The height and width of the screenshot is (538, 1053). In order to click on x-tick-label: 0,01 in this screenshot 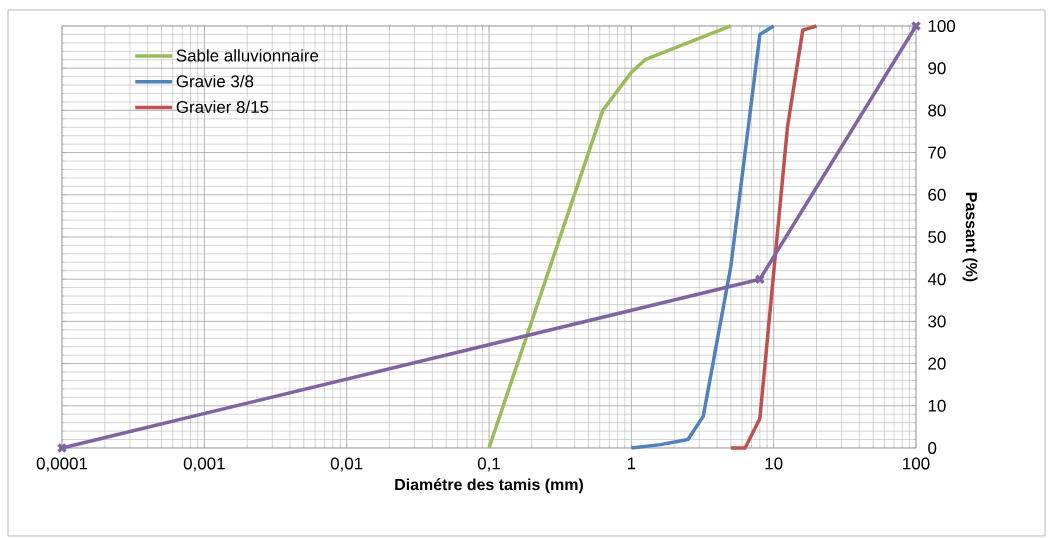, I will do `click(346, 464)`.